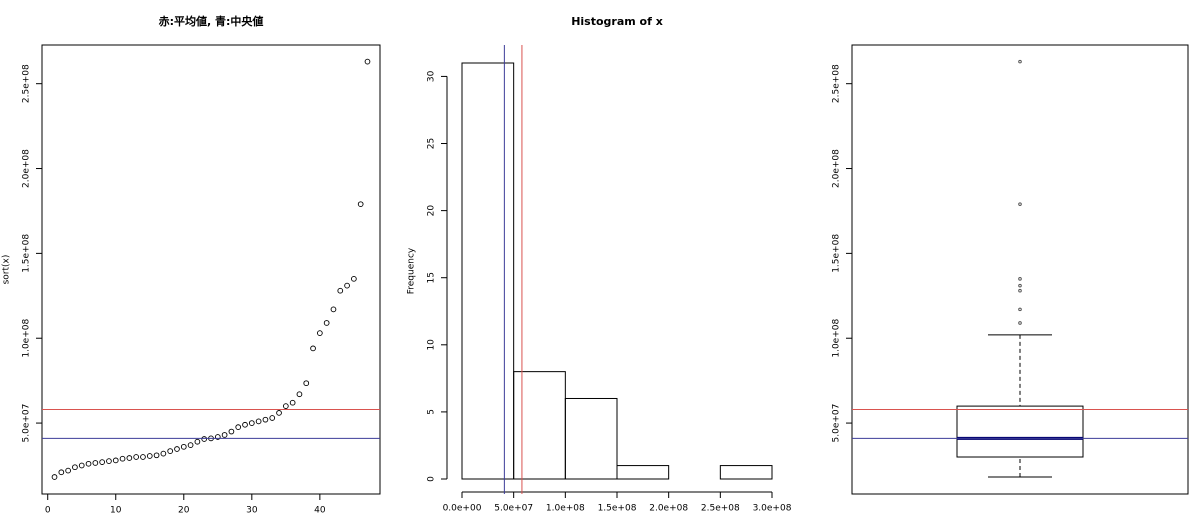  I want to click on x-tick-label: 30, so click(252, 511).